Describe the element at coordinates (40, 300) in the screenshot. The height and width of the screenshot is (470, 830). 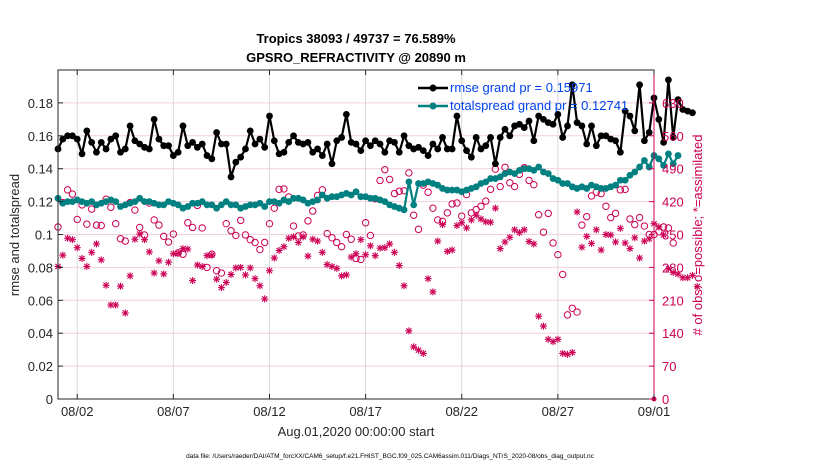
I see `y-tick-label: 0.06` at that location.